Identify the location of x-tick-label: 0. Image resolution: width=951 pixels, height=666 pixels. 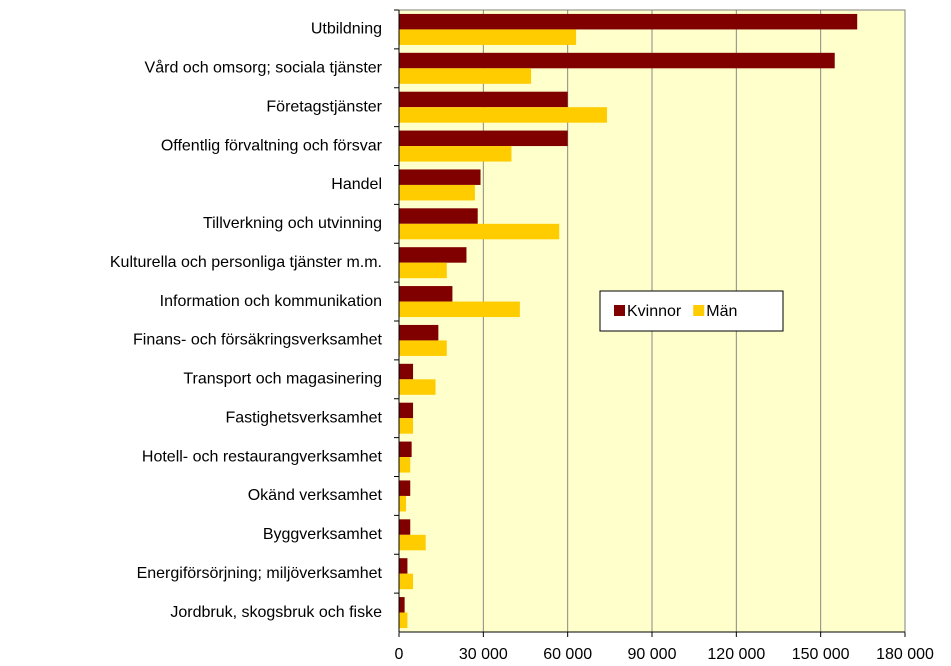
(399, 654).